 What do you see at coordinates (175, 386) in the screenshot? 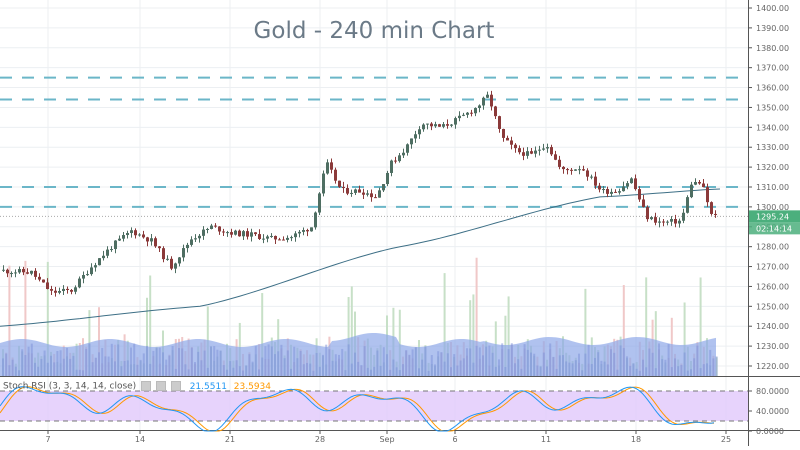
I see `indicator-close-button` at bounding box center [175, 386].